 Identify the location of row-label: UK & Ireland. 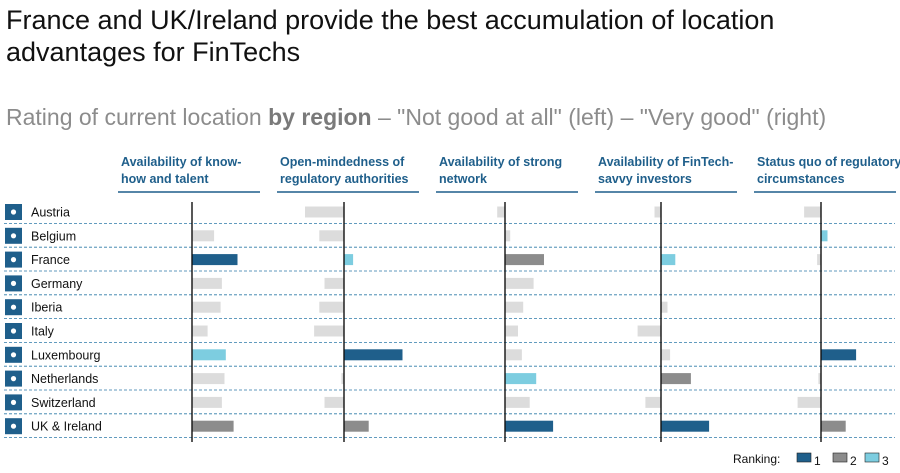
(66, 427).